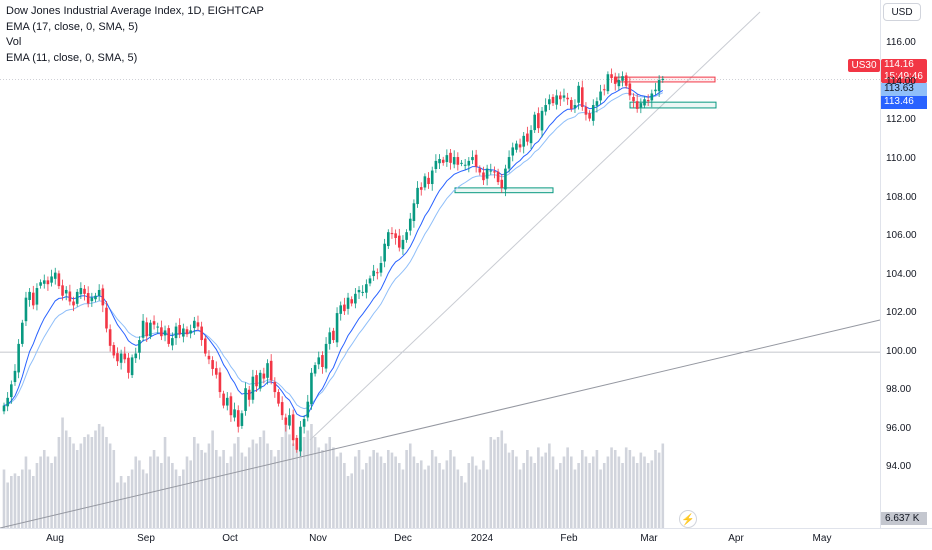 Image resolution: width=932 pixels, height=550 pixels. What do you see at coordinates (901, 120) in the screenshot?
I see `y-tick-label: 112.00` at bounding box center [901, 120].